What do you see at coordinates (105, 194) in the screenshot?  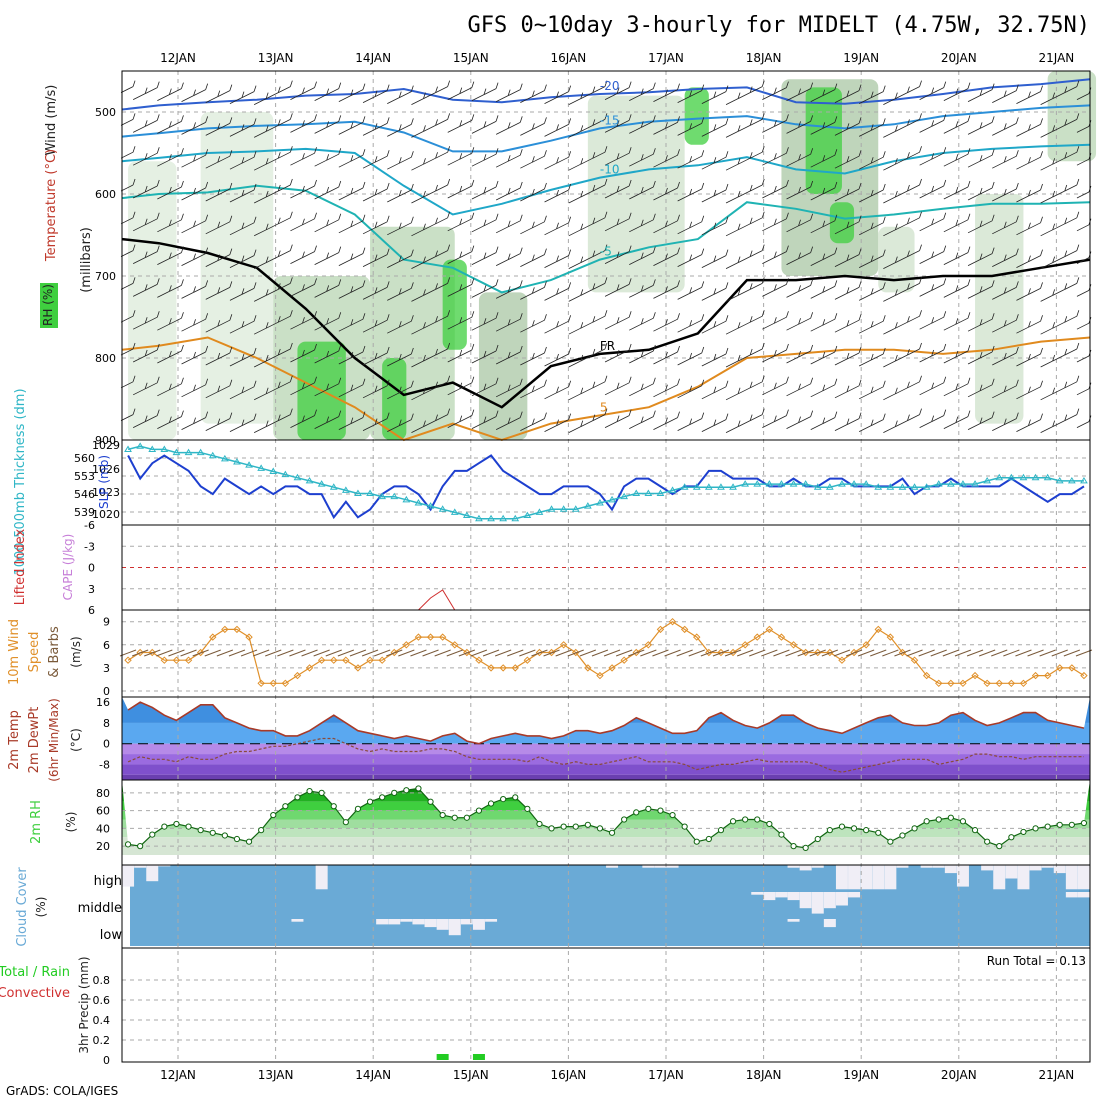 I see `pressure-tick: 600` at bounding box center [105, 194].